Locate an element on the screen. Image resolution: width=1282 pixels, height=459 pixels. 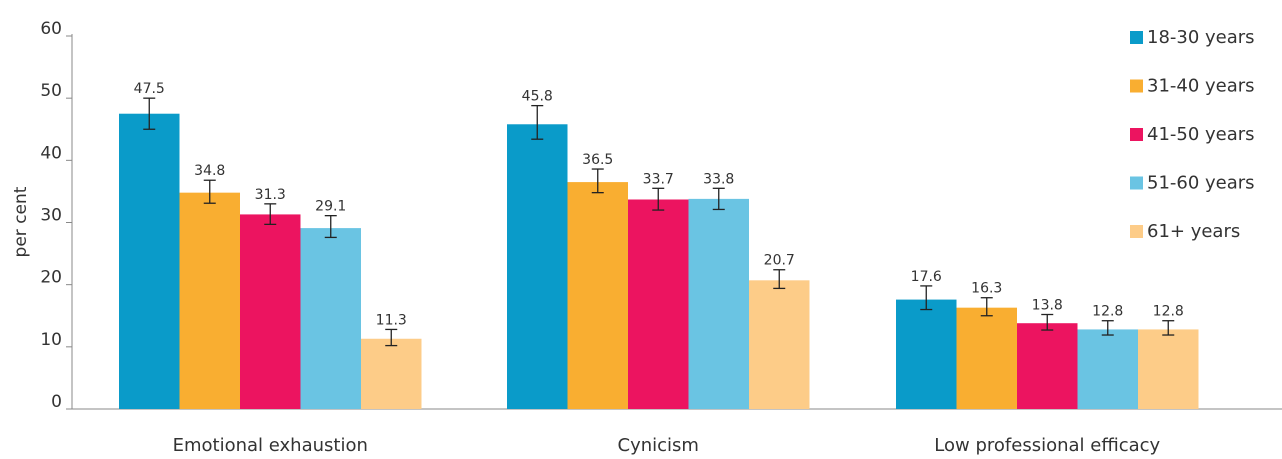
legend-label: 61+ years is located at coordinates (1193, 231).